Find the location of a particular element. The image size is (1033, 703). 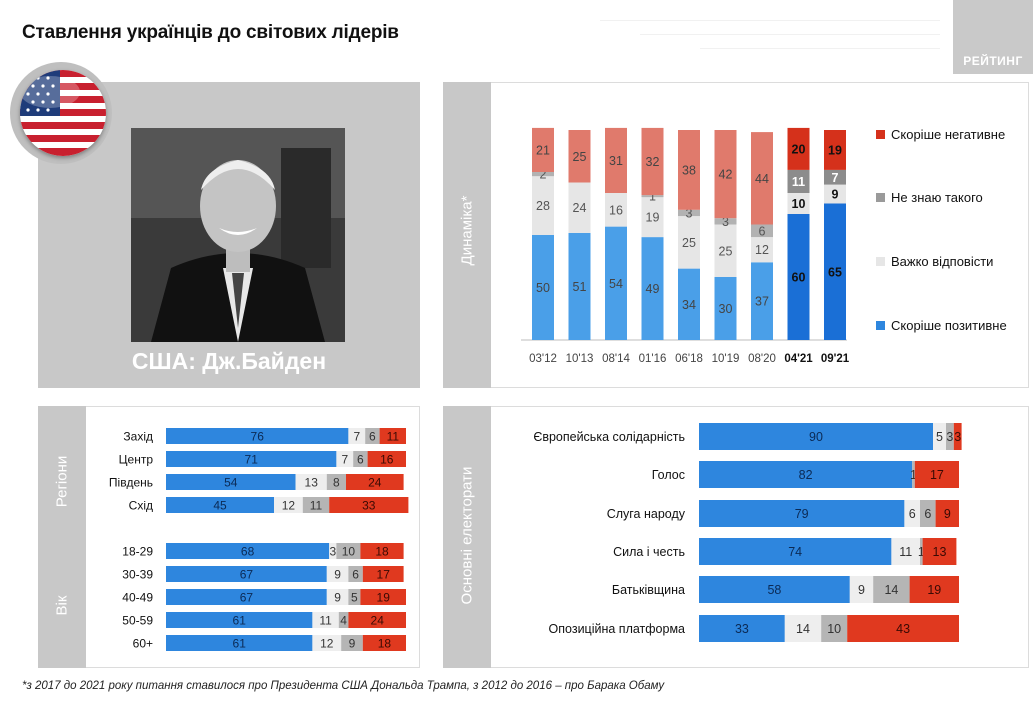

regions-label: Регіони is located at coordinates (62, 481).